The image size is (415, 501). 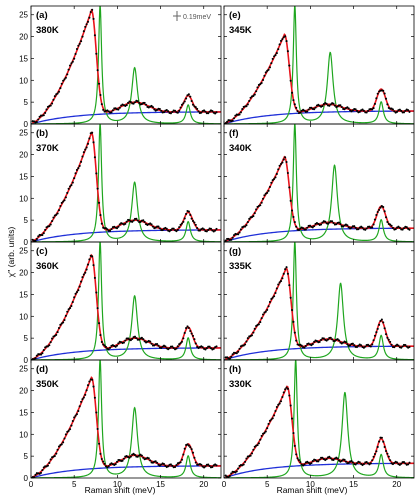 What do you see at coordinates (126, 306) in the screenshot?
I see `fit-curve` at bounding box center [126, 306].